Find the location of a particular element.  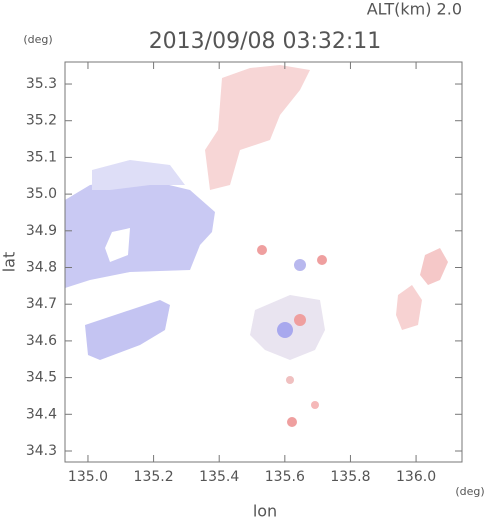

x-tick-label: 135.4 is located at coordinates (219, 477).